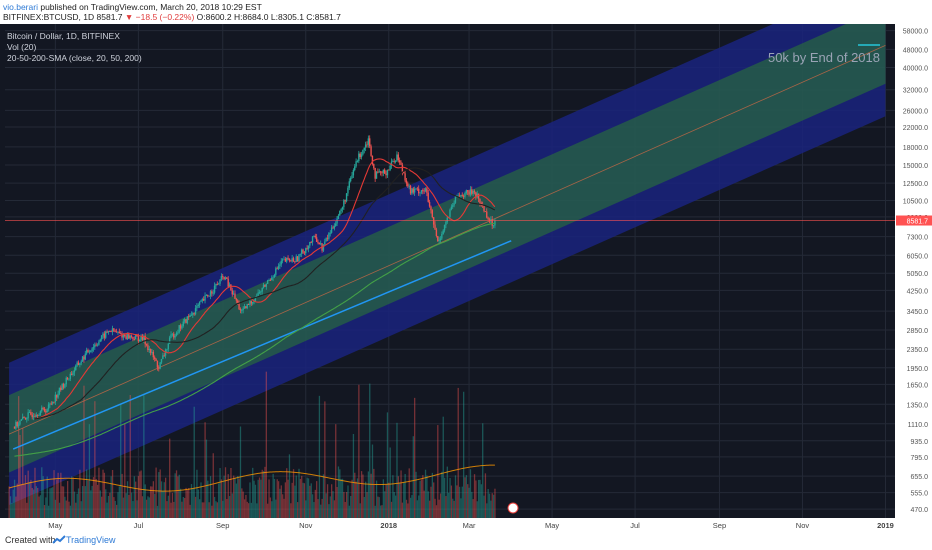 The height and width of the screenshot is (550, 932). What do you see at coordinates (915, 91) in the screenshot?
I see `price-axis-label: 32000.0` at bounding box center [915, 91].